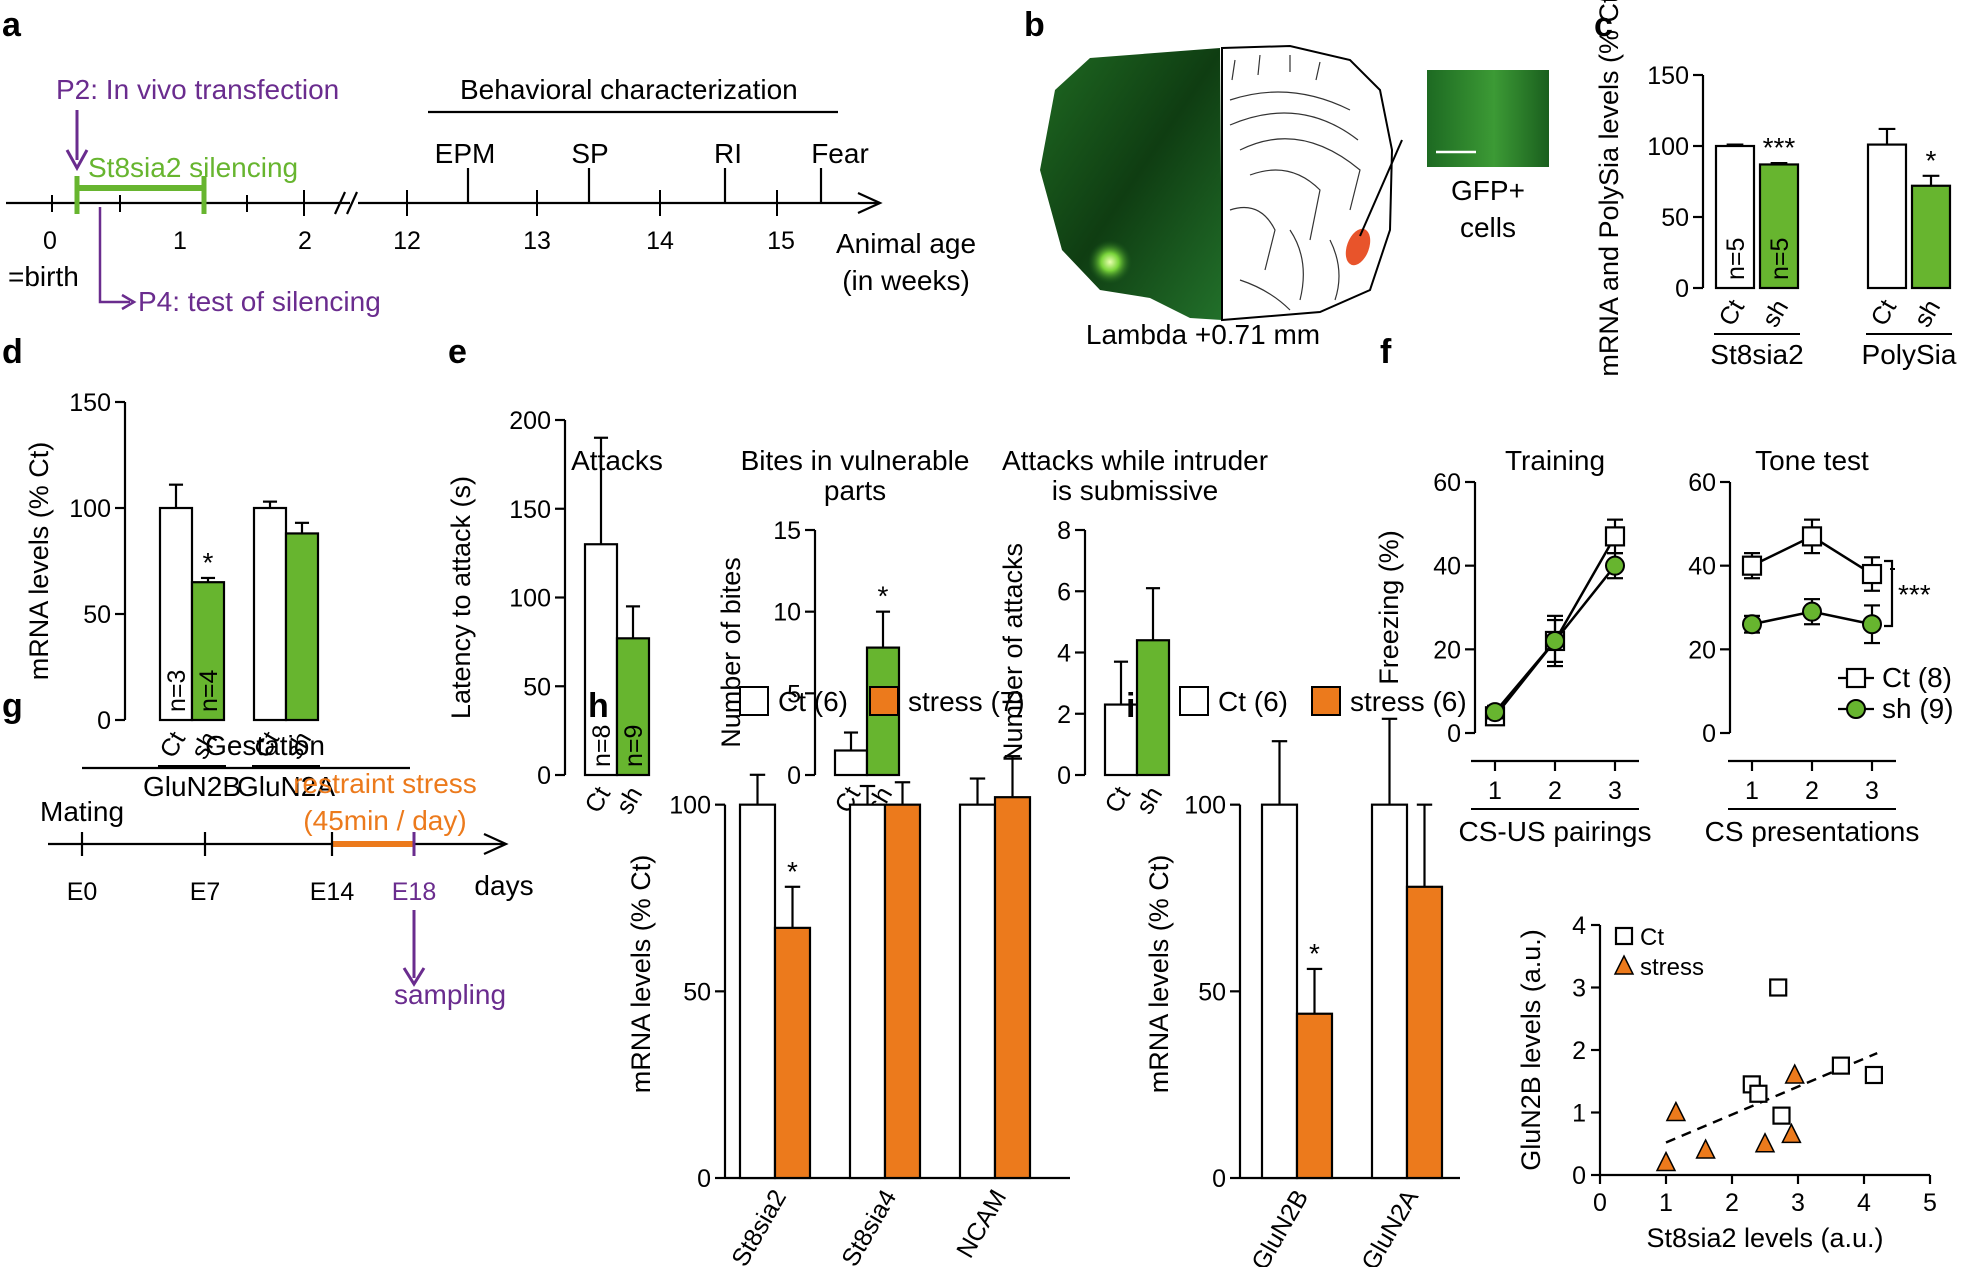  I want to click on sampling-arrowhead, so click(414, 977).